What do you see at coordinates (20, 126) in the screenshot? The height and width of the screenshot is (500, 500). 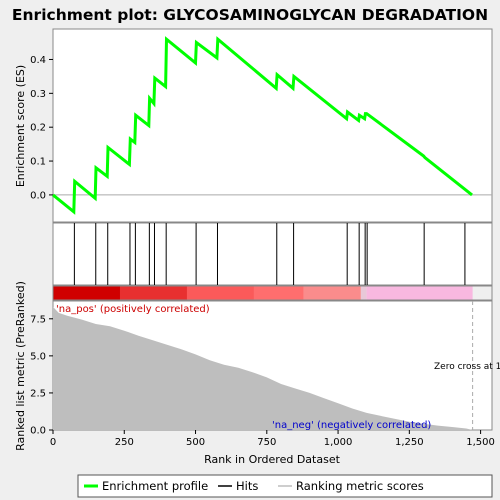 I see `es-y-axis-label: Enrichment score (ES)` at bounding box center [20, 126].